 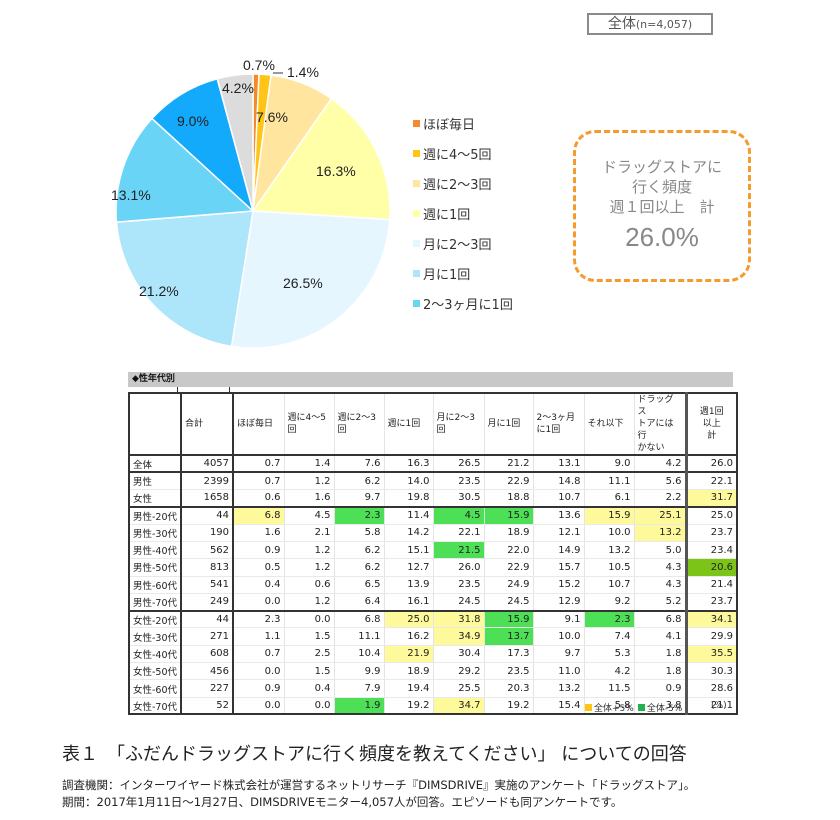 I want to click on table-cell: 5.8, so click(x=359, y=533).